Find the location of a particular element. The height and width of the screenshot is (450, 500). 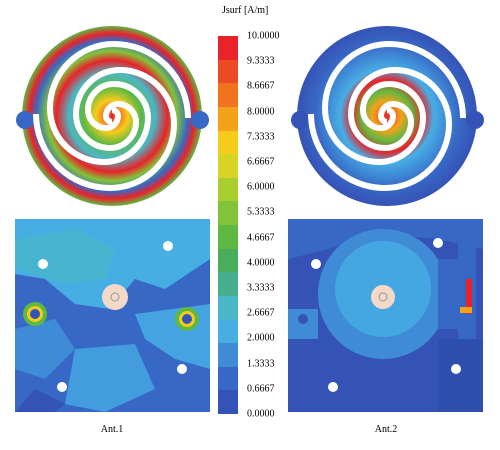

color-scale-tick-label: 5.3333 is located at coordinates (261, 212).